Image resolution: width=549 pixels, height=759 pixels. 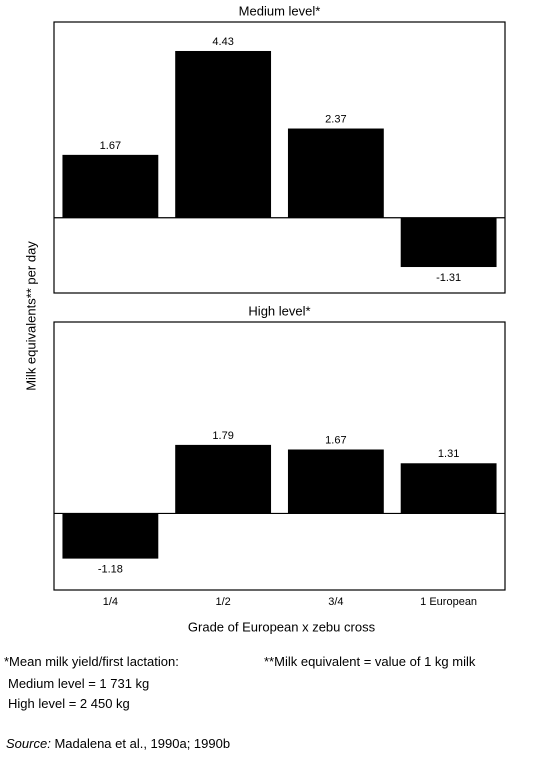 What do you see at coordinates (335, 119) in the screenshot?
I see `data-label: 2.37` at bounding box center [335, 119].